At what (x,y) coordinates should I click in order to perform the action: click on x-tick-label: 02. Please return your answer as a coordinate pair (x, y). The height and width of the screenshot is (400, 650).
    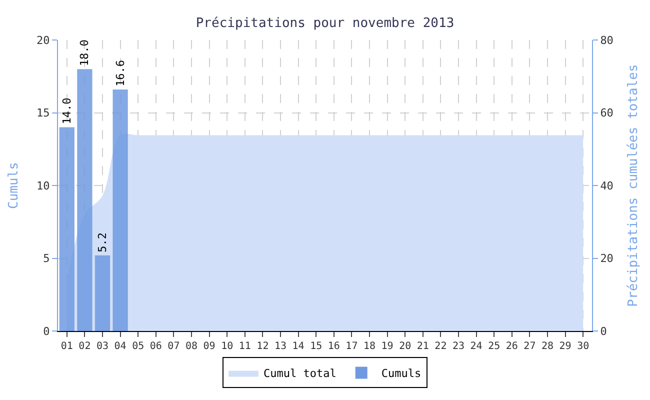
    Looking at the image, I should click on (84, 346).